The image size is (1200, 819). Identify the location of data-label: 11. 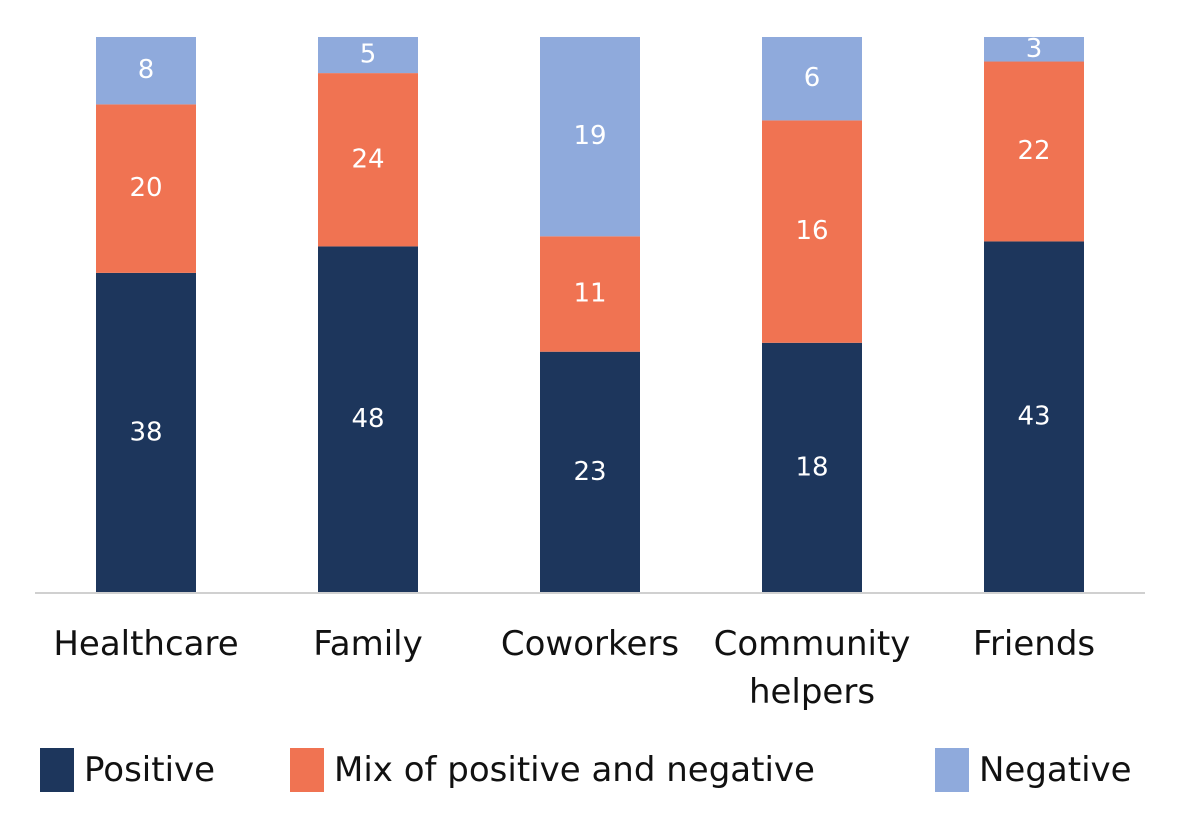
(589, 294).